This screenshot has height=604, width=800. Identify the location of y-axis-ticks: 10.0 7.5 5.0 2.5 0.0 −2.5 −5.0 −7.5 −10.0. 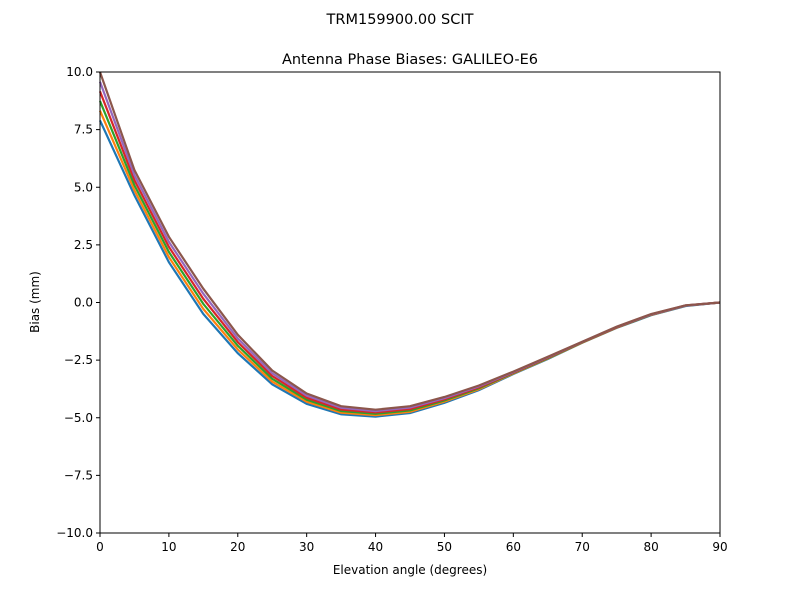
(78, 302).